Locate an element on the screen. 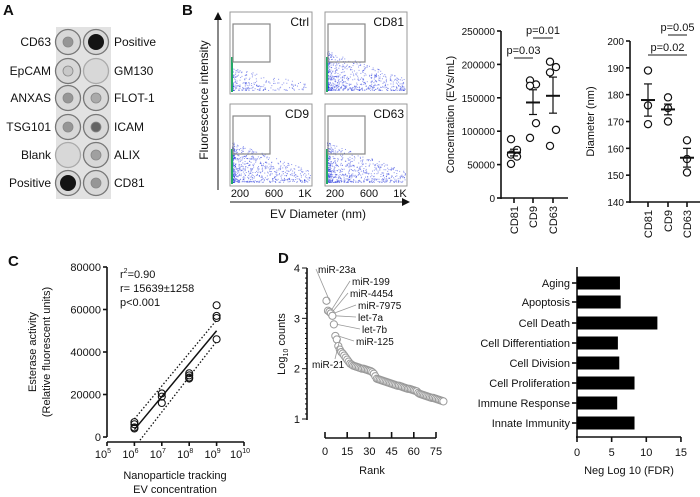 This screenshot has width=700, height=497. spot-label-left: TSG101 is located at coordinates (28, 127).